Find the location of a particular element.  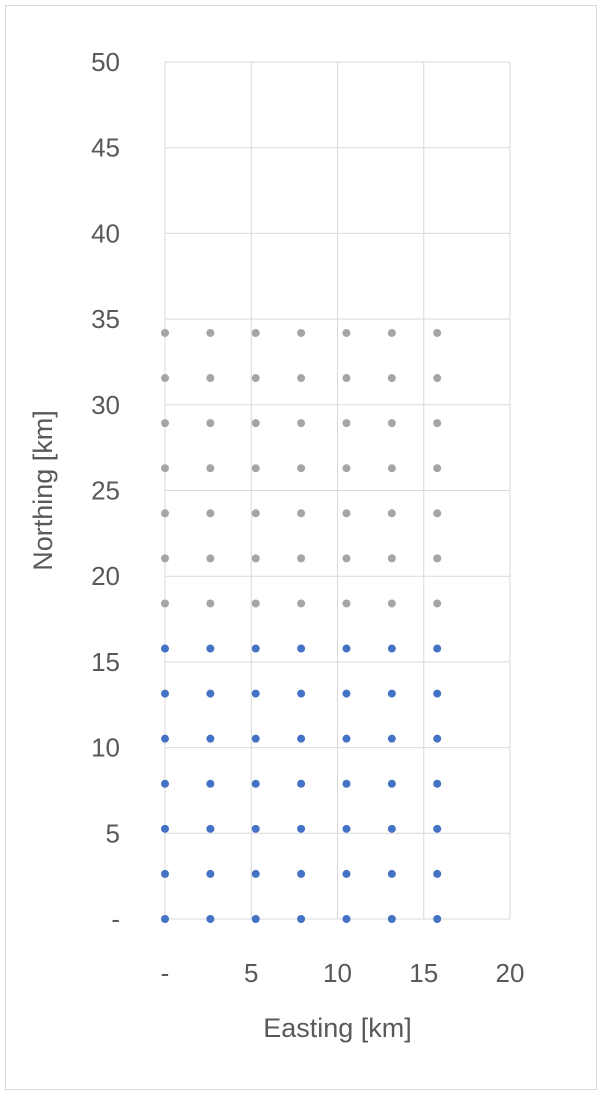

x-axis-title: Easting [km] is located at coordinates (337, 1028).